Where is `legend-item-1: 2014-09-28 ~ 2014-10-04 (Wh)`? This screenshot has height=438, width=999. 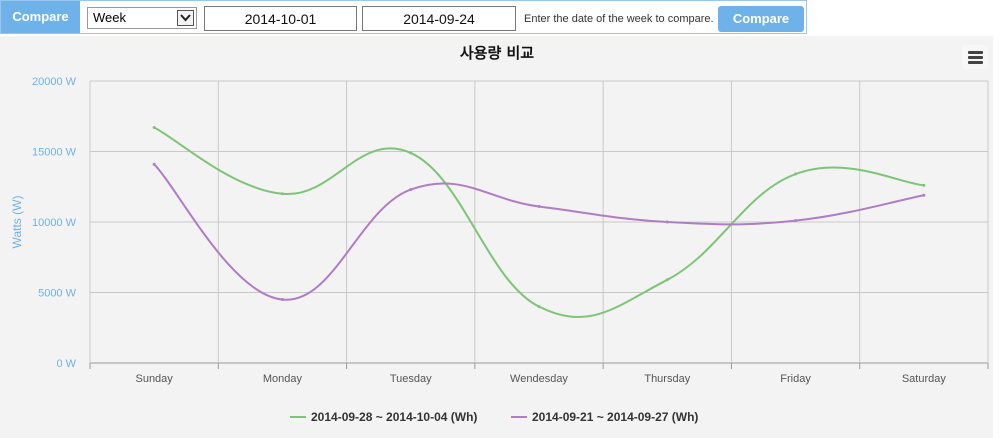
legend-item-1: 2014-09-28 ~ 2014-10-04 (Wh) is located at coordinates (383, 417).